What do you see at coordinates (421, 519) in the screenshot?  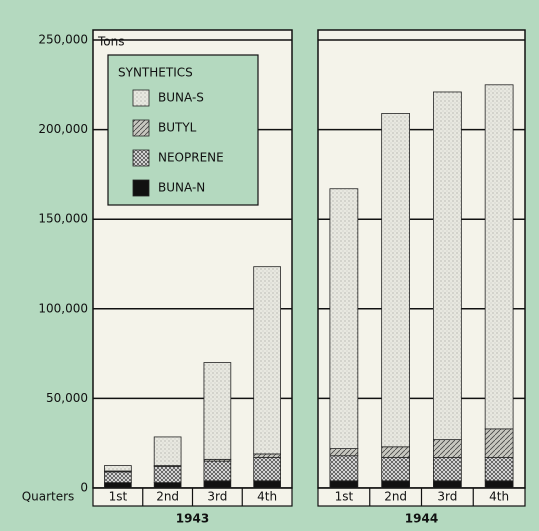 I see `year-label: 1944` at bounding box center [421, 519].